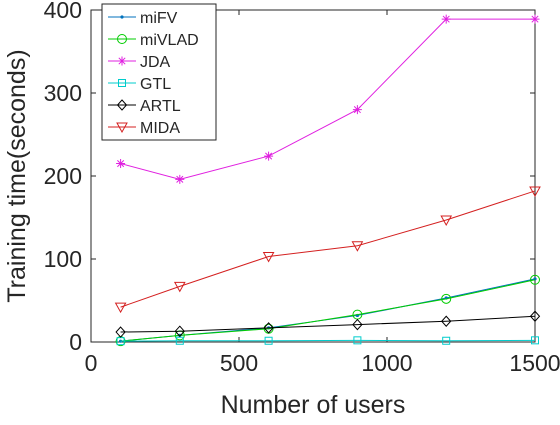  I want to click on legend-box, so click(159, 72).